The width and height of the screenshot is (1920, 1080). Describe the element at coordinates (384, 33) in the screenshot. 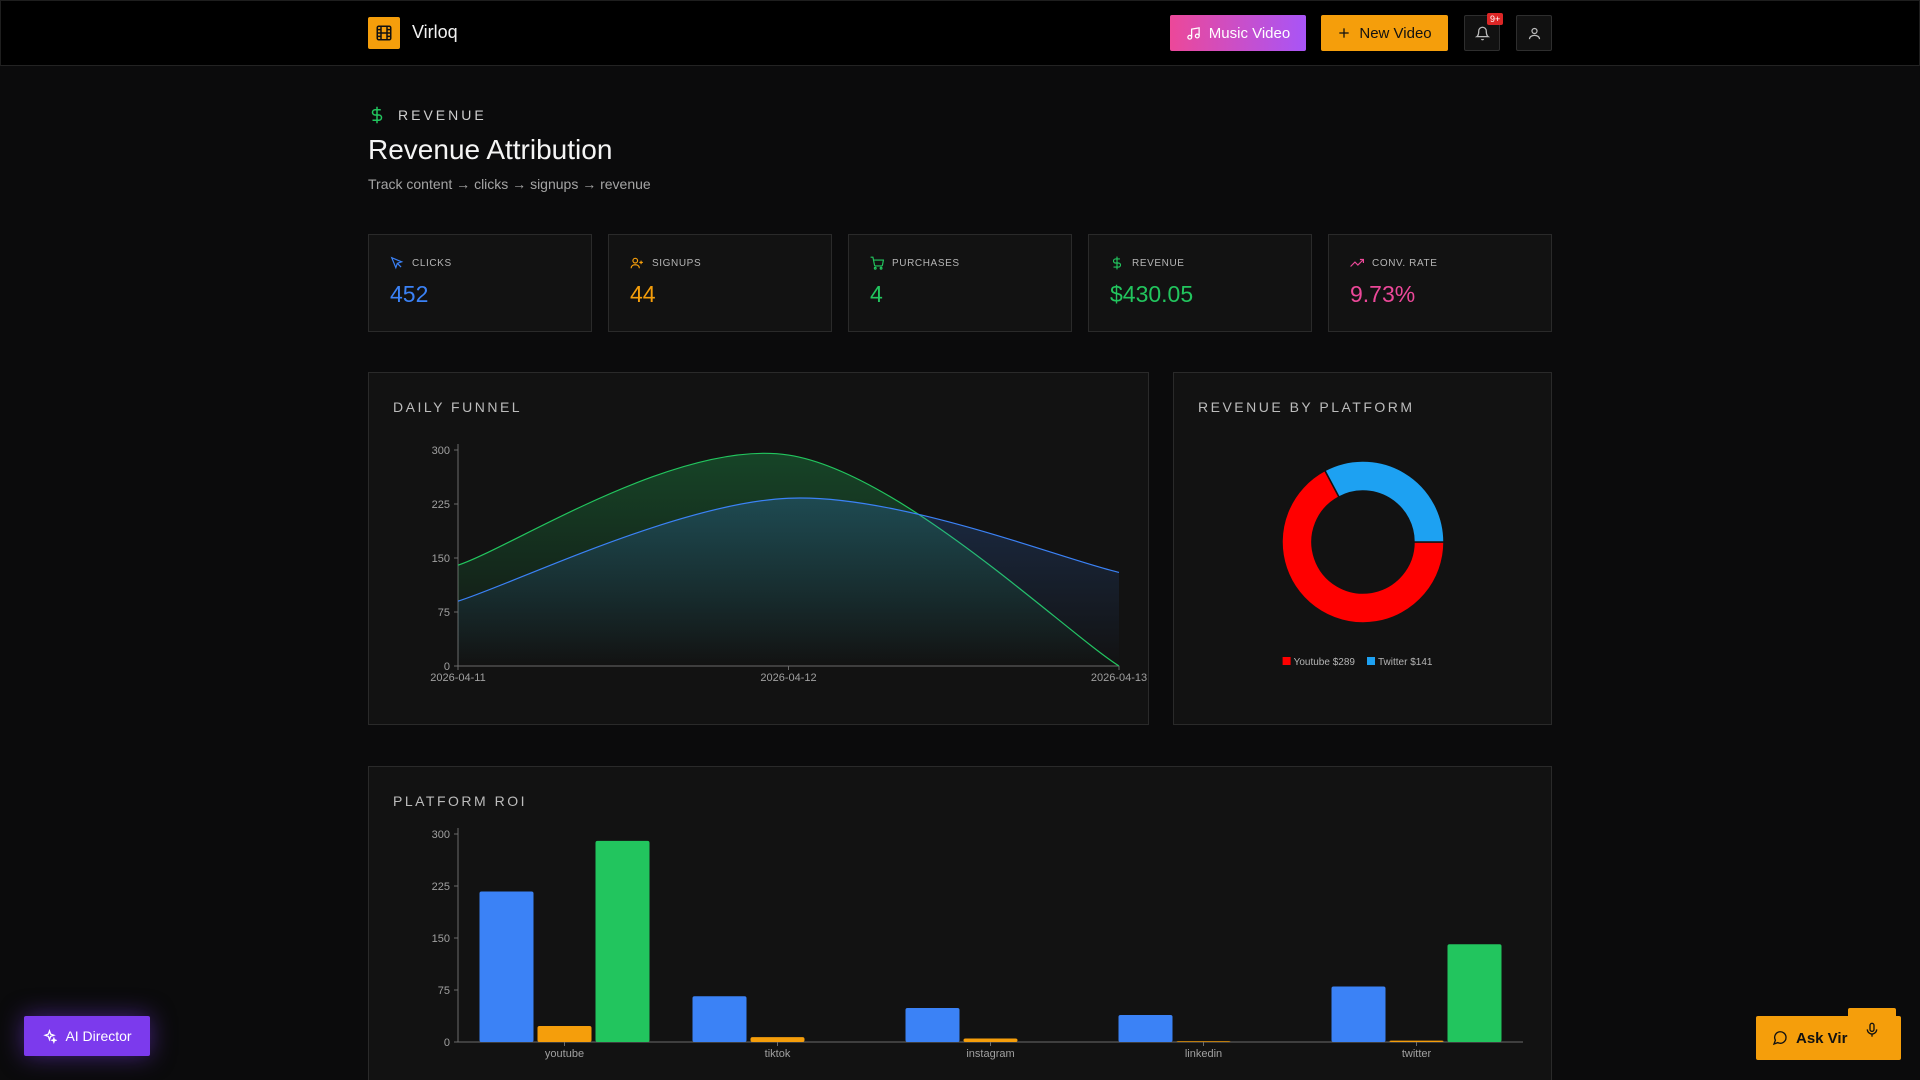

I see `film-icon` at that location.